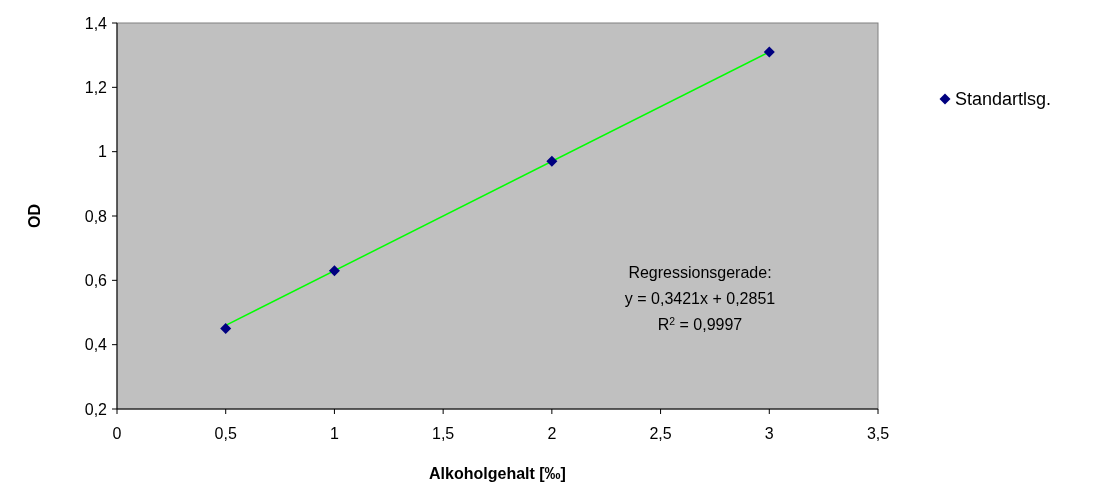  Describe the element at coordinates (700, 324) in the screenshot. I see `annotation: R$^{2}$ = 0,9997` at that location.